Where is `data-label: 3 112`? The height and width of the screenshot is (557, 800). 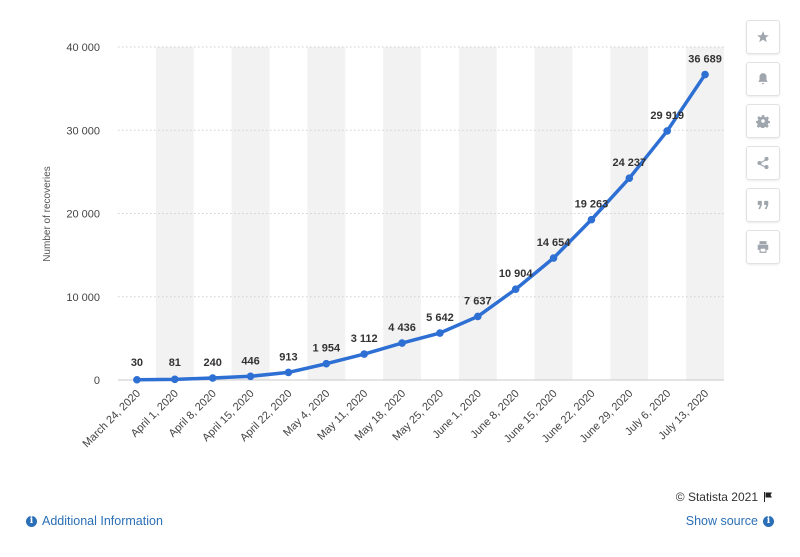 data-label: 3 112 is located at coordinates (364, 339).